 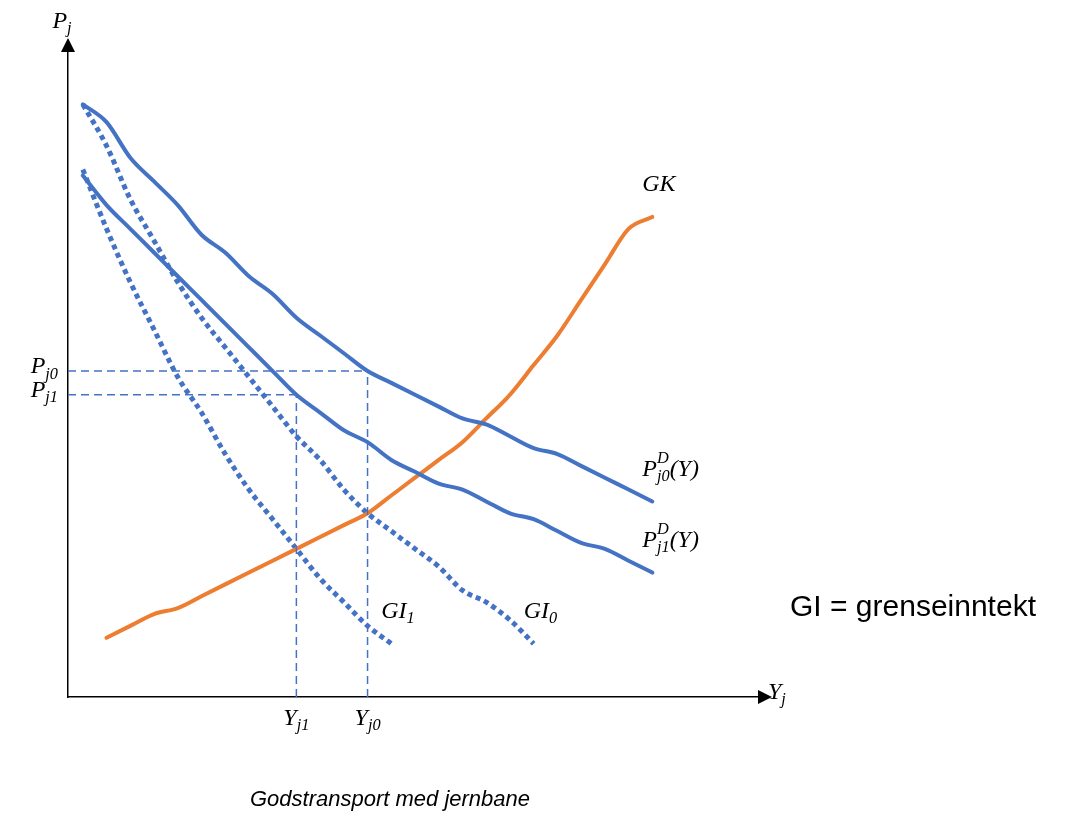 I want to click on text: Godstransport med jernbane, so click(x=390, y=799).